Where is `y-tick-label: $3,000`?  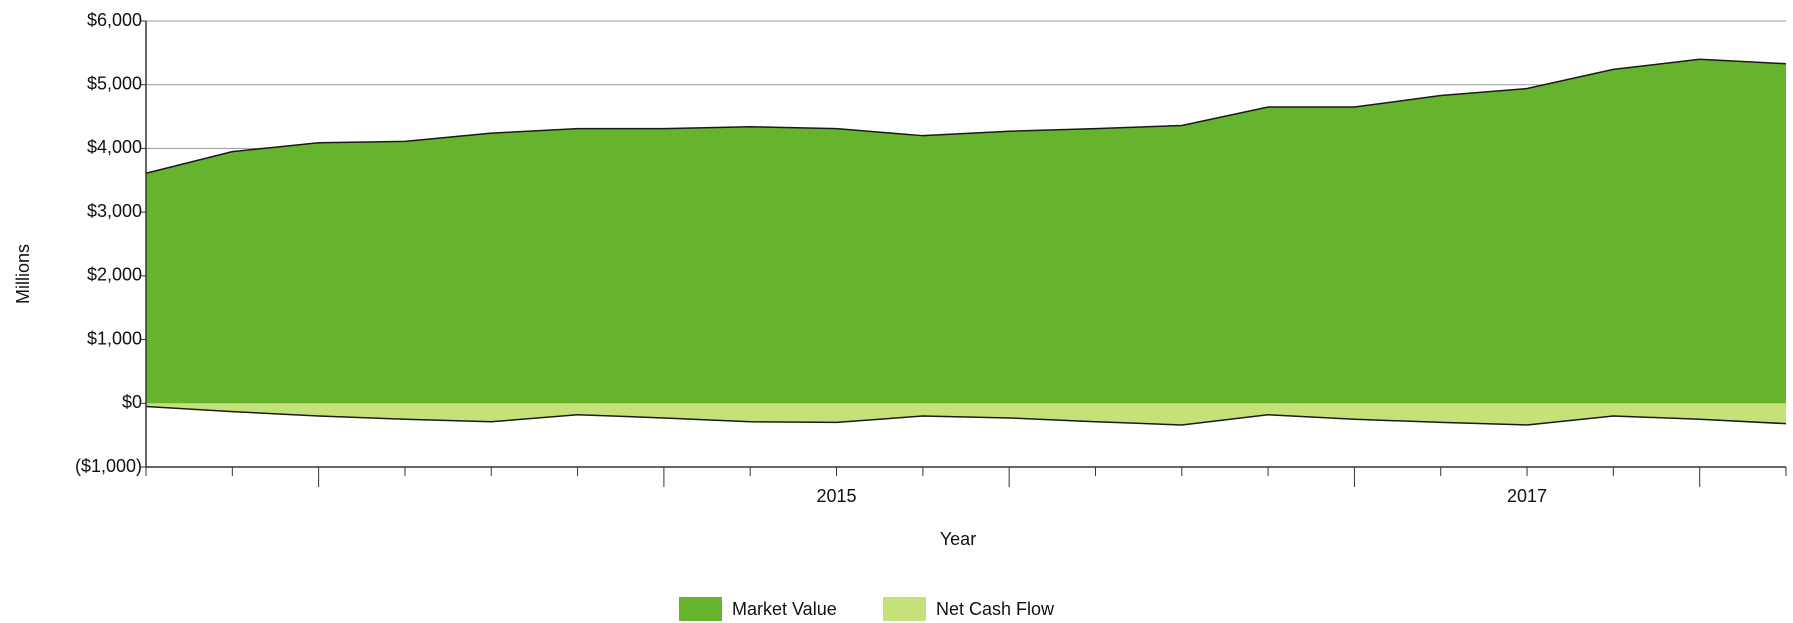
y-tick-label: $3,000 is located at coordinates (114, 211).